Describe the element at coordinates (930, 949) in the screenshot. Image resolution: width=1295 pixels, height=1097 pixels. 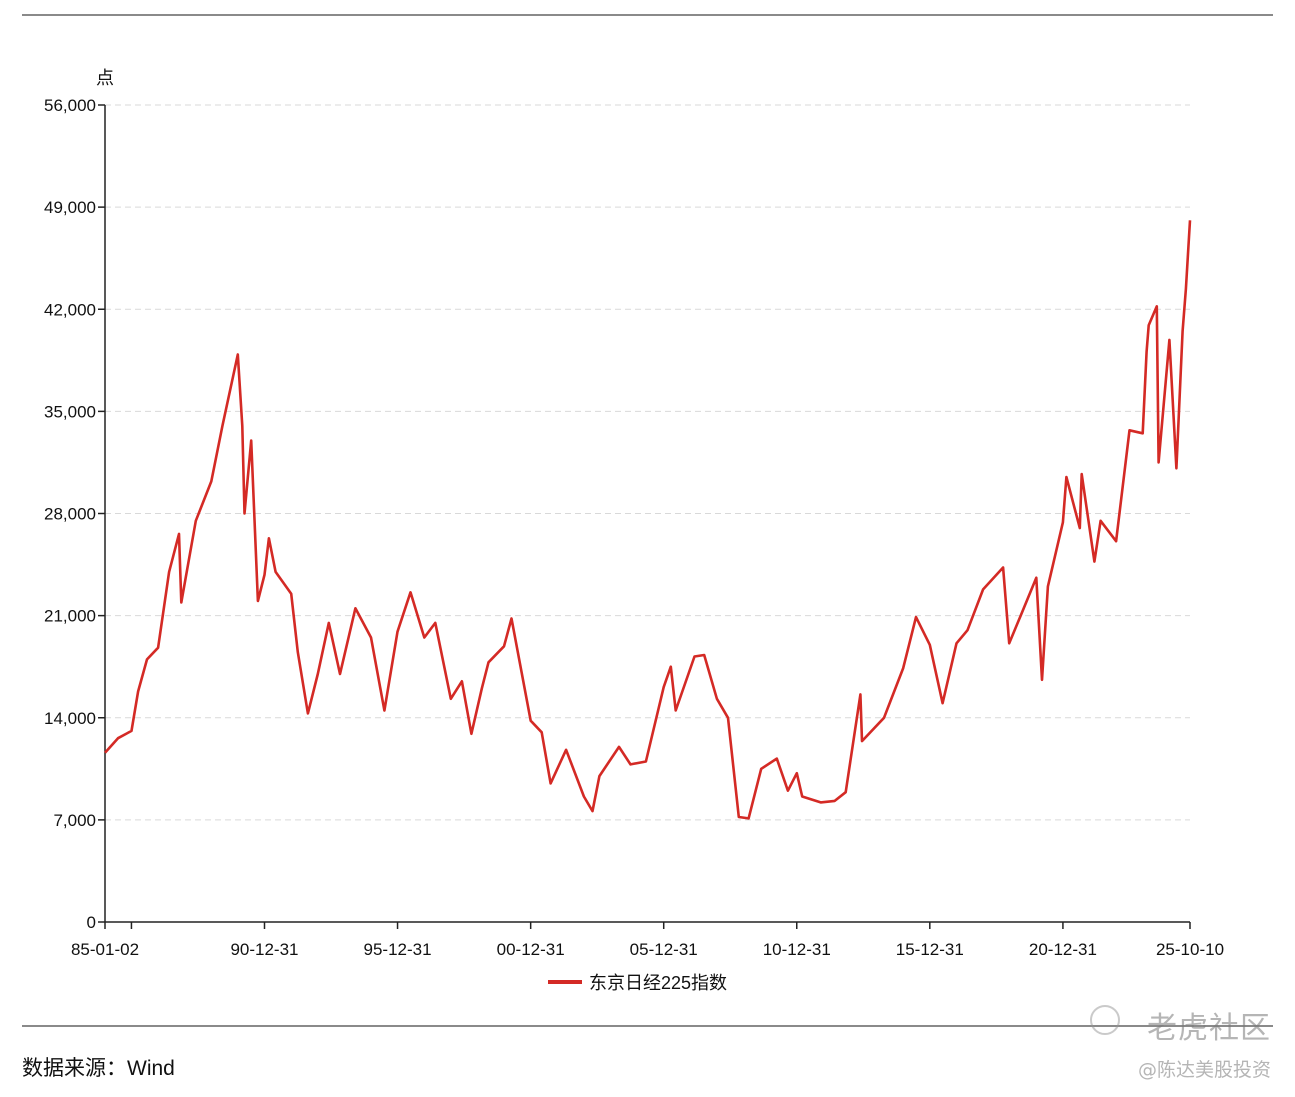
I see `x-tick-label: 15-12-31` at that location.